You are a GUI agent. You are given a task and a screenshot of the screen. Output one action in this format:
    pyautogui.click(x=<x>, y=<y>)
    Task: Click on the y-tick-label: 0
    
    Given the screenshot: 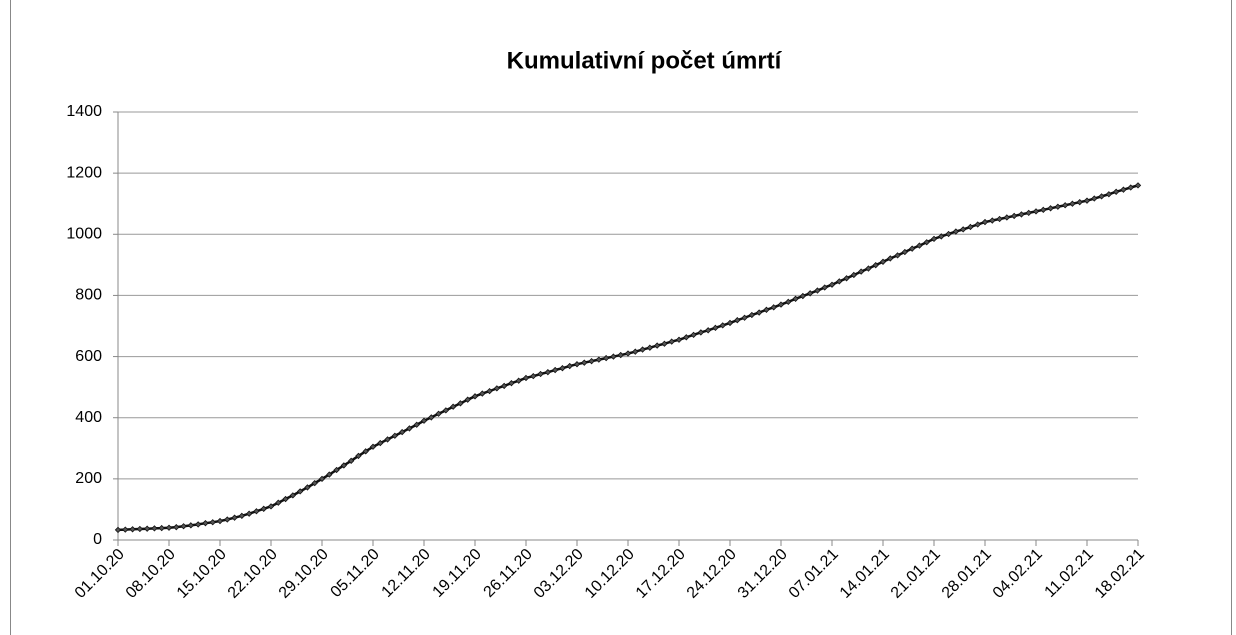 What is the action you would take?
    pyautogui.click(x=97, y=539)
    